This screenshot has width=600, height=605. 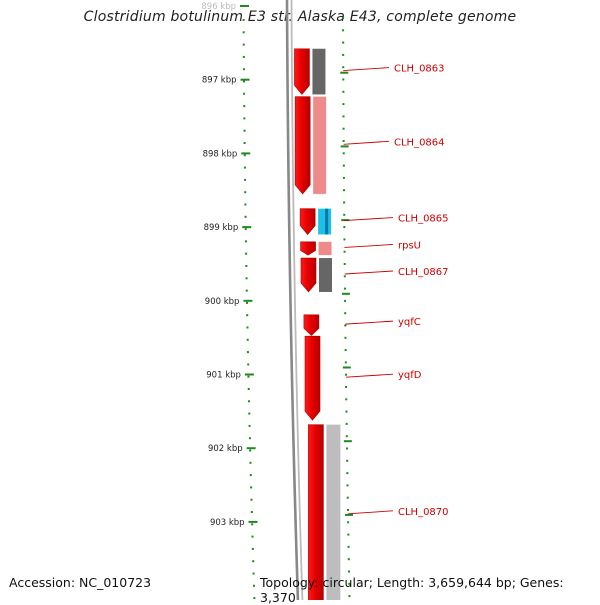 I want to click on gene-label-clh_0863: CLH_0863, so click(x=419, y=69).